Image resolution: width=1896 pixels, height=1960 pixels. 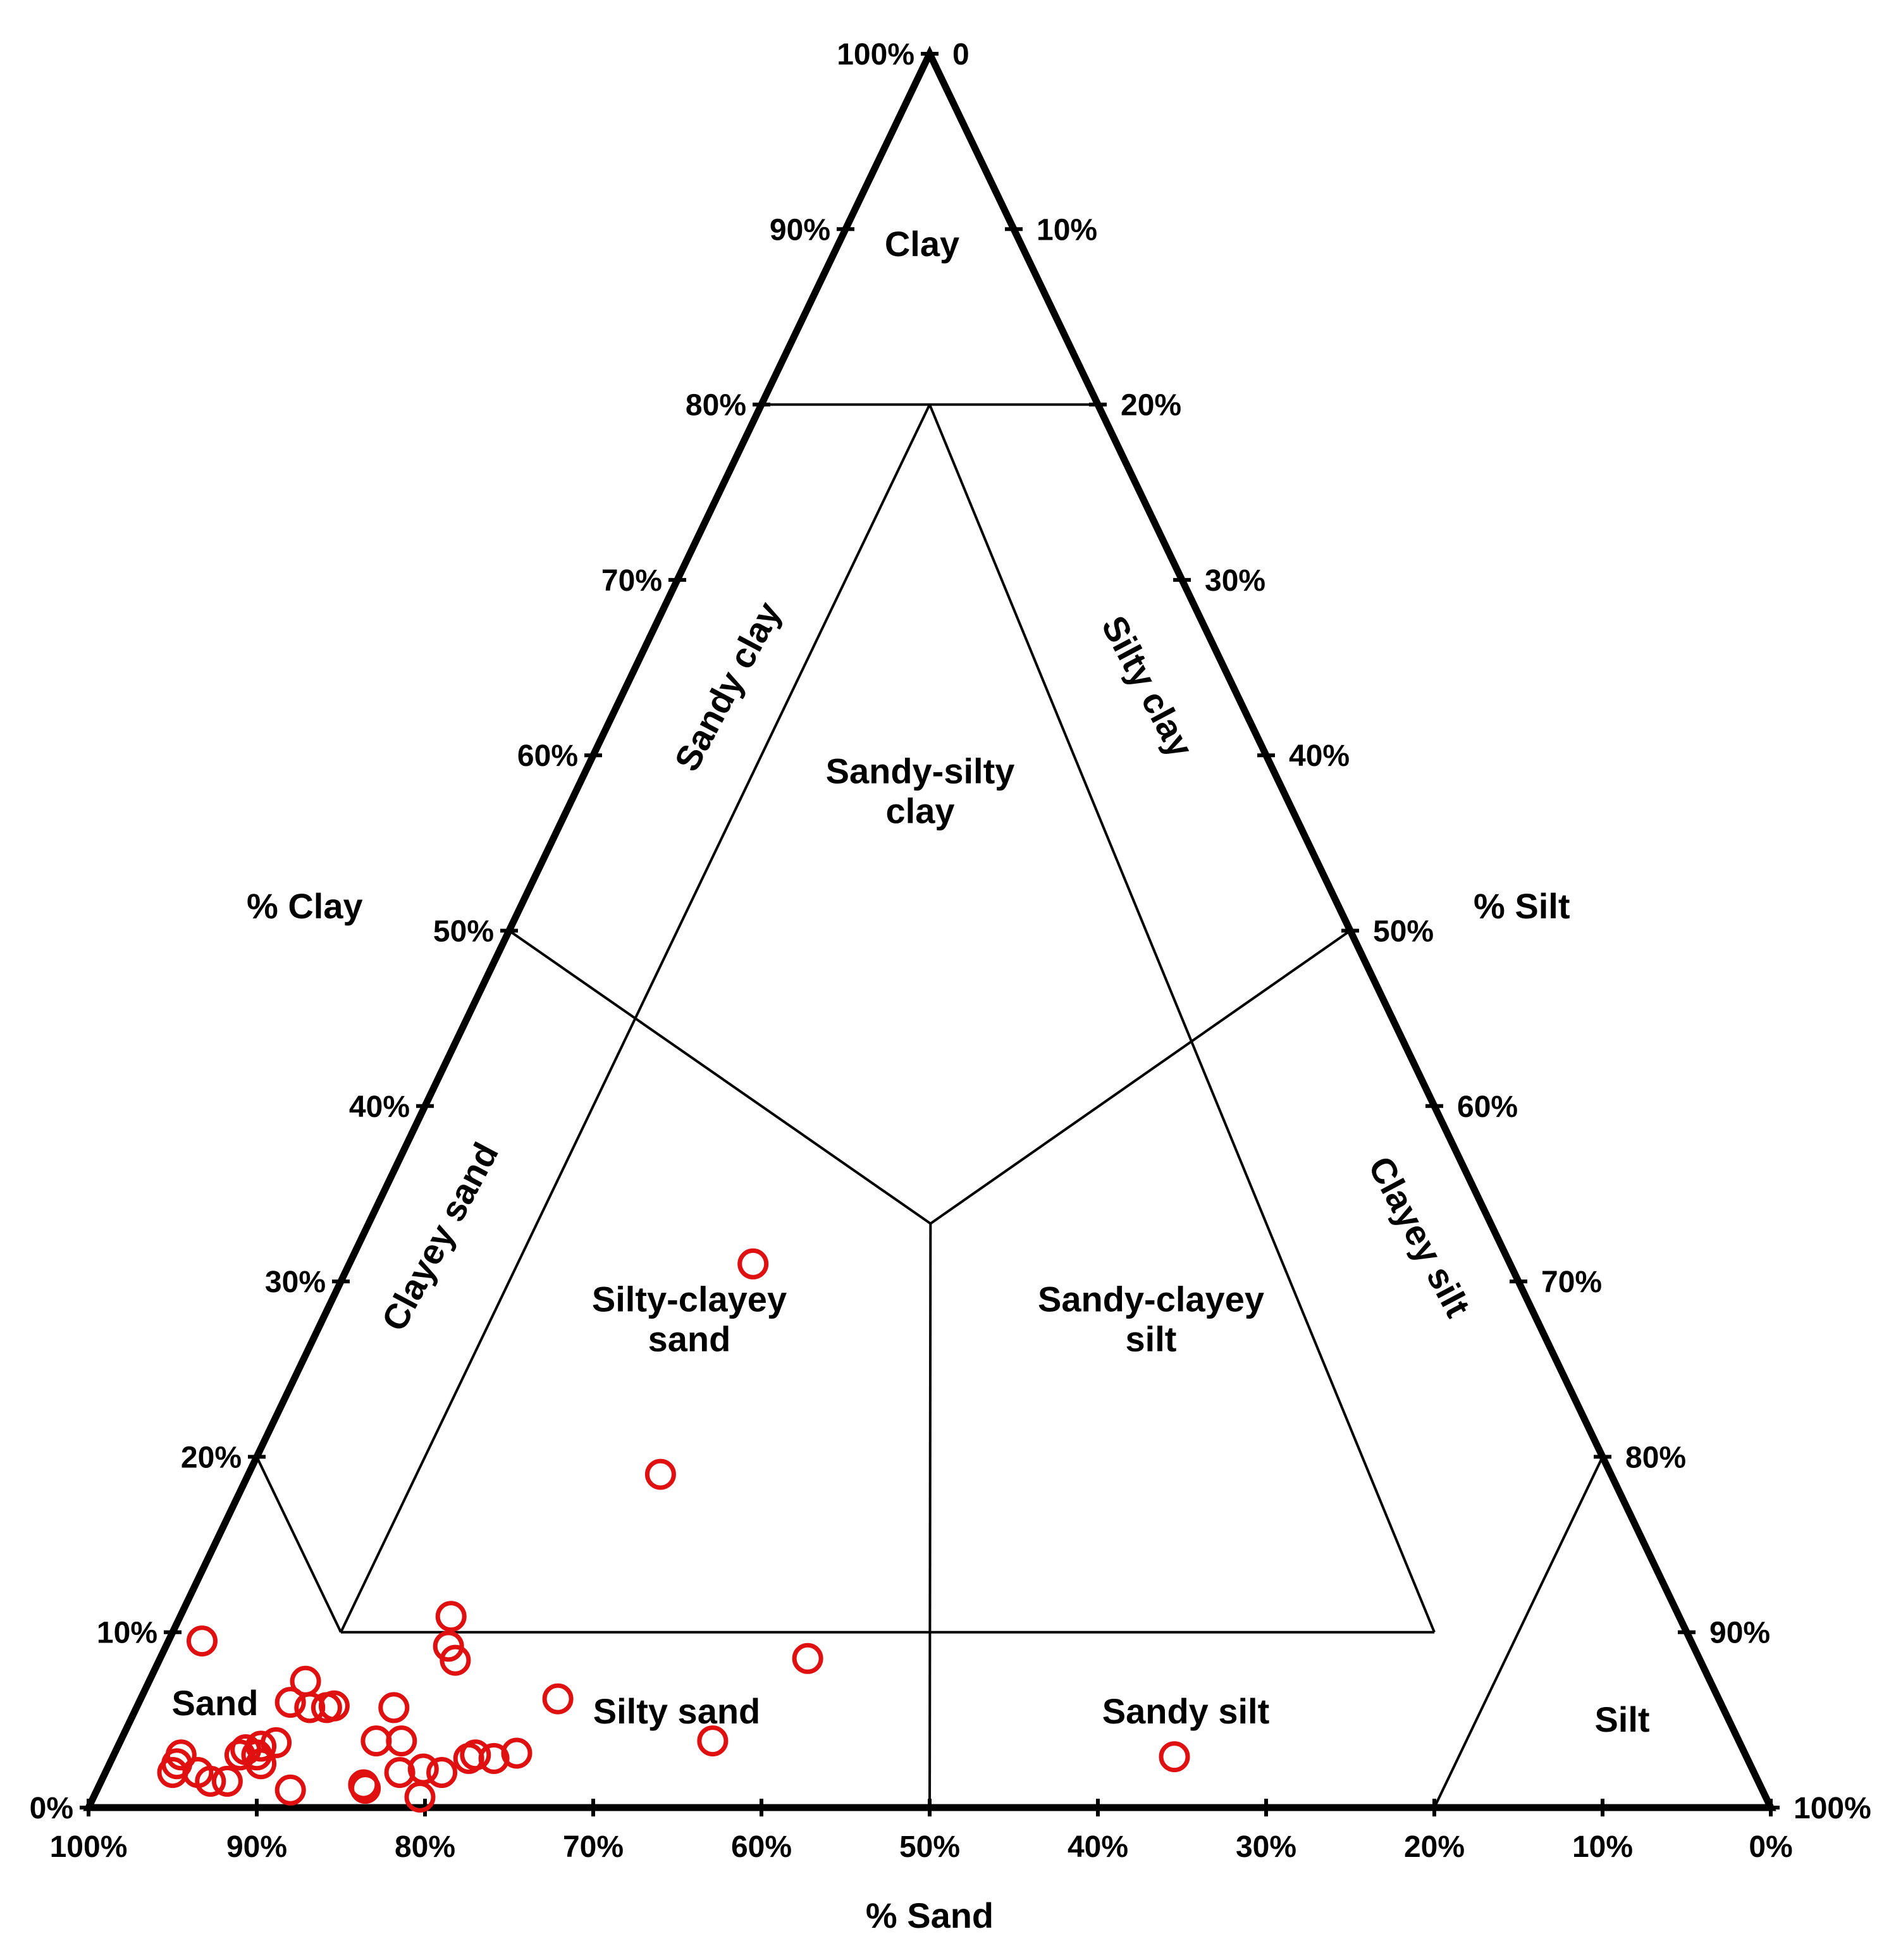 I want to click on silt-tick-label: 60%, so click(x=1488, y=1107).